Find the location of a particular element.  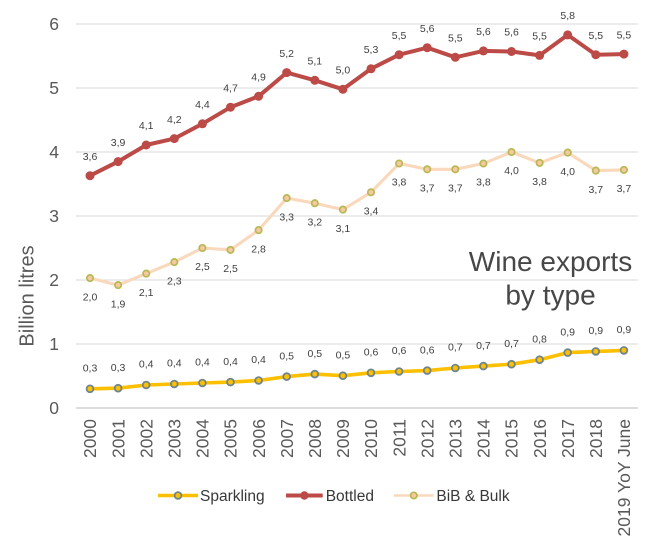

svg-text: 3 is located at coordinates (54, 216).